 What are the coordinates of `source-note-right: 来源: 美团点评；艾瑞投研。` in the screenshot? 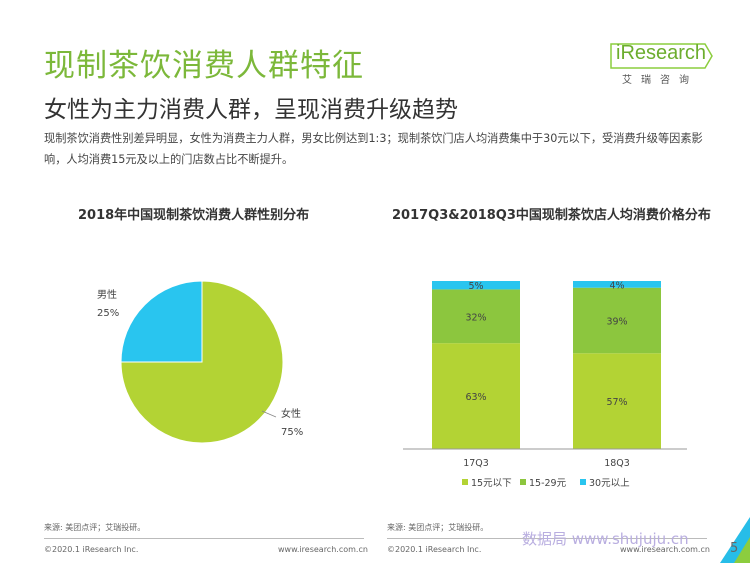 It's located at (438, 527).